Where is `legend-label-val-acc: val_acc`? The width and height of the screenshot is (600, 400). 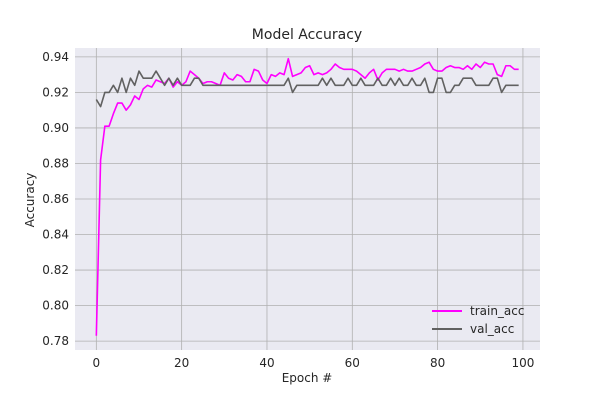
legend-label-val-acc: val_acc is located at coordinates (492, 329).